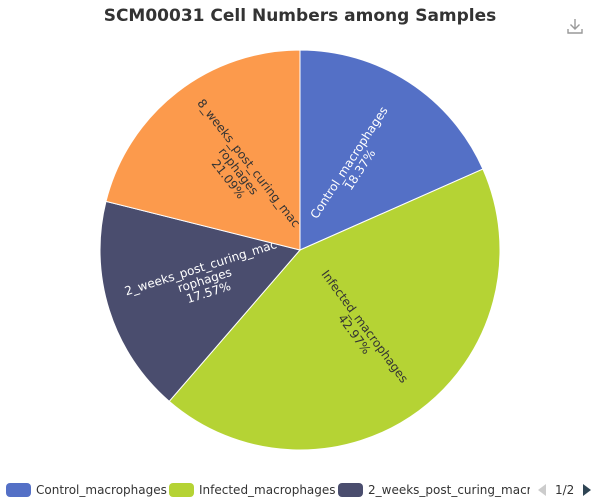 Image resolution: width=600 pixels, height=501 pixels. I want to click on chart-title: SCM00031 Cell Numbers among Samples, so click(300, 16).